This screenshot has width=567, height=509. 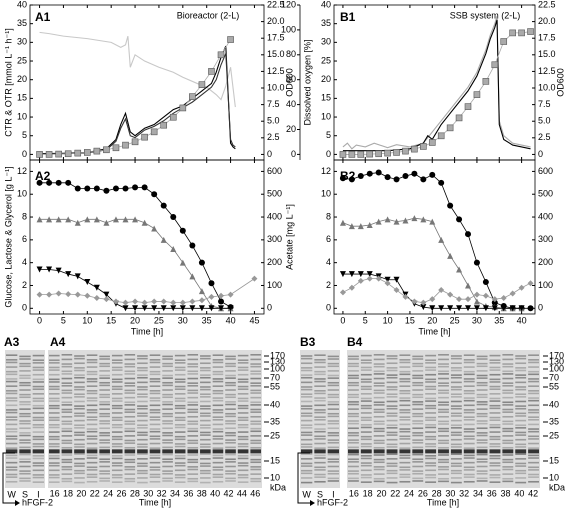 What do you see at coordinates (12, 342) in the screenshot?
I see `panel-label: A3` at bounding box center [12, 342].